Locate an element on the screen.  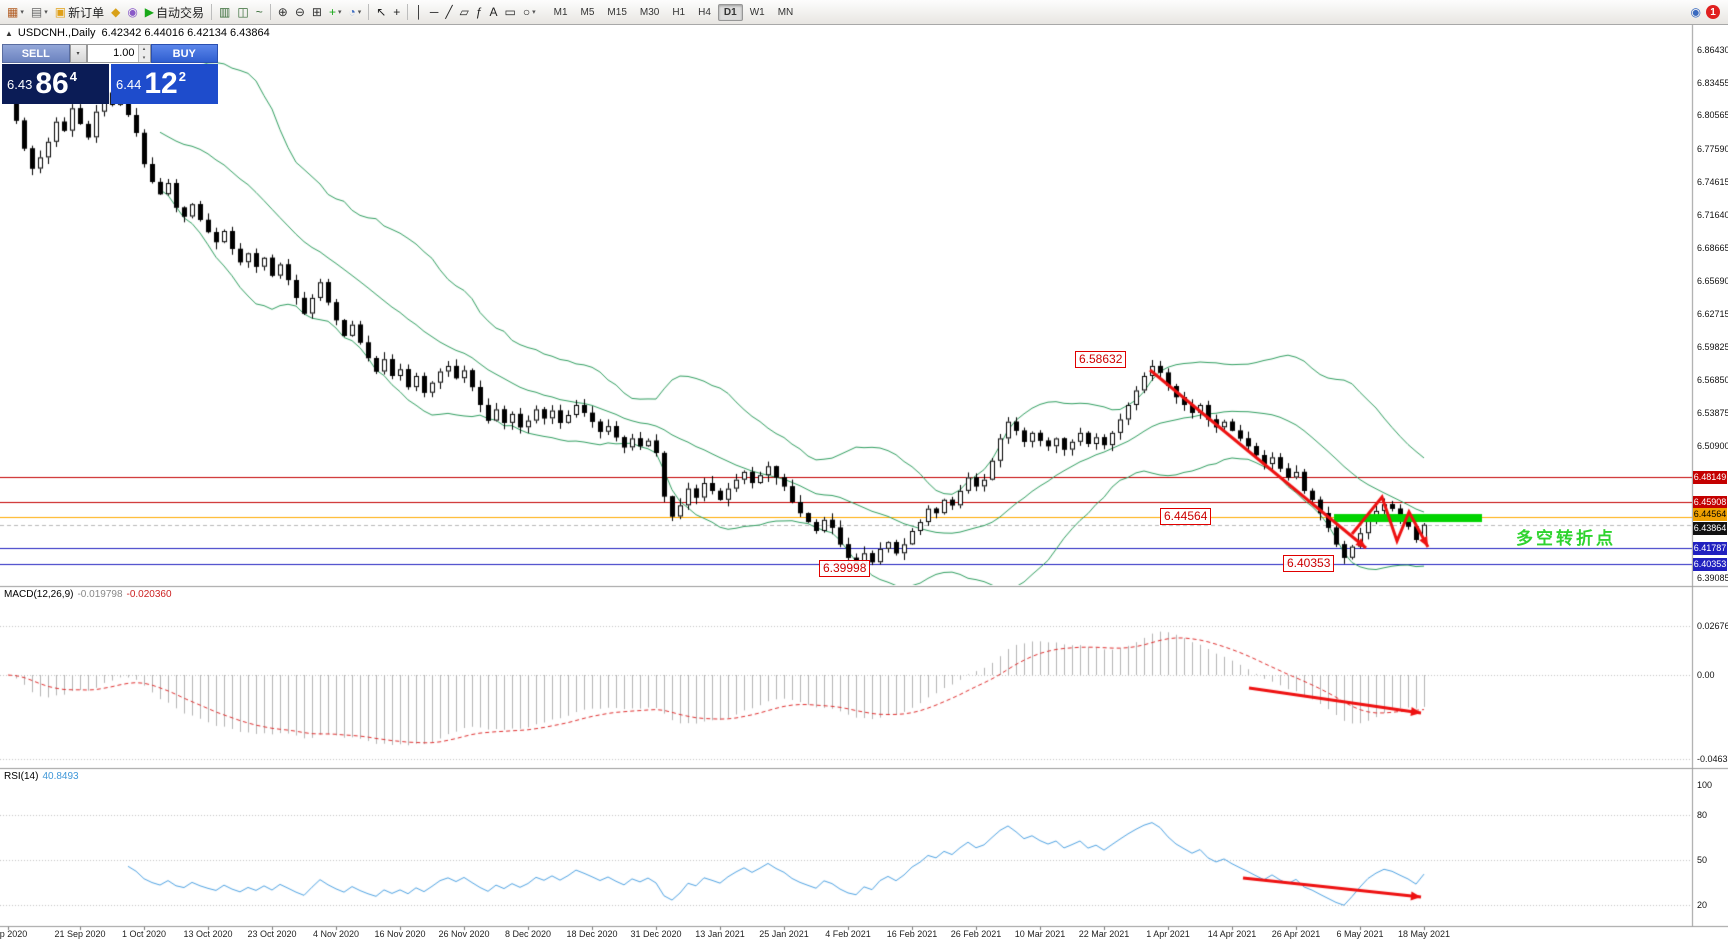
zoom-out-button: ⊖ is located at coordinates (300, 12).